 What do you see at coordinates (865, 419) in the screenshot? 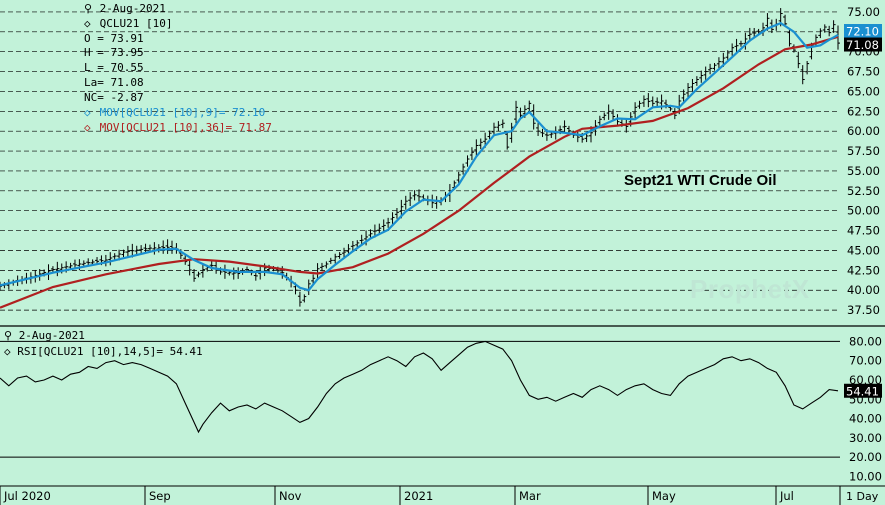
I see `rsi-tick-label: 40.00` at bounding box center [865, 419].